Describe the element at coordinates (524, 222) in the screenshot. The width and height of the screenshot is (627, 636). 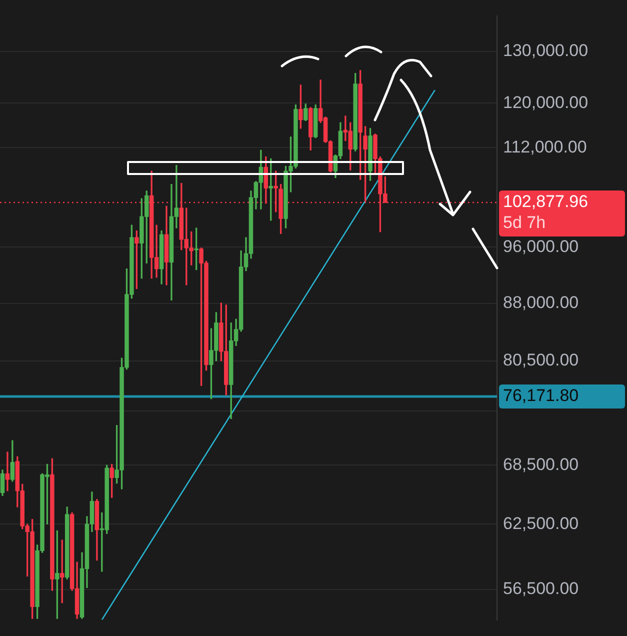
I see `text: 5d 7h` at that location.